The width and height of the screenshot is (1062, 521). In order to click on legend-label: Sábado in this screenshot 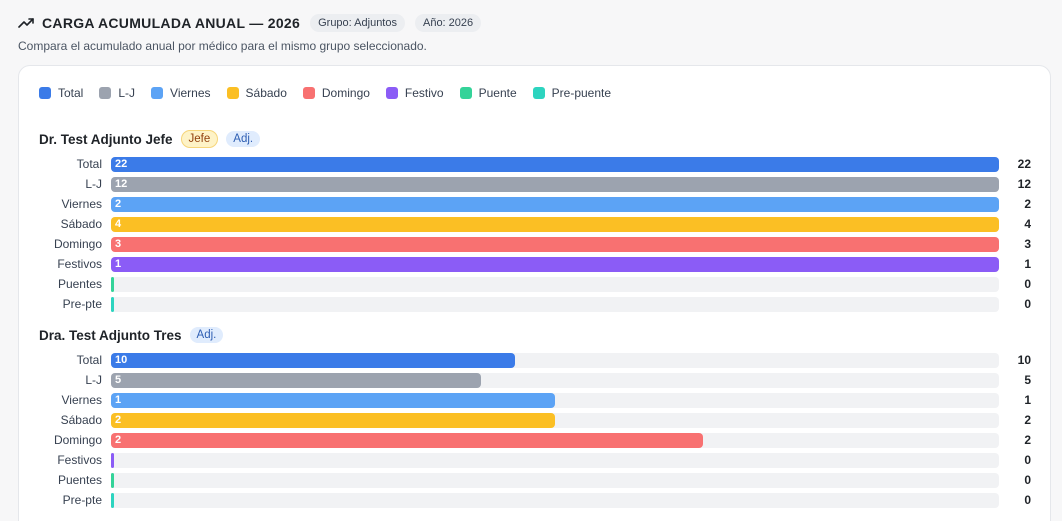, I will do `click(266, 93)`.